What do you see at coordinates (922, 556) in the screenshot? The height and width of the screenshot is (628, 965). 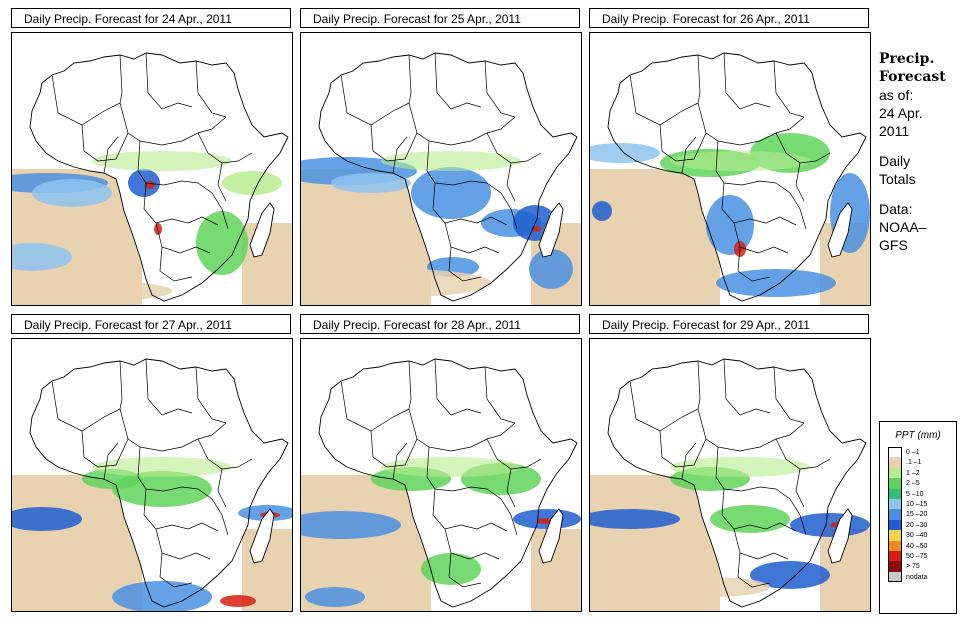 I see `legend-item: 50 –75` at bounding box center [922, 556].